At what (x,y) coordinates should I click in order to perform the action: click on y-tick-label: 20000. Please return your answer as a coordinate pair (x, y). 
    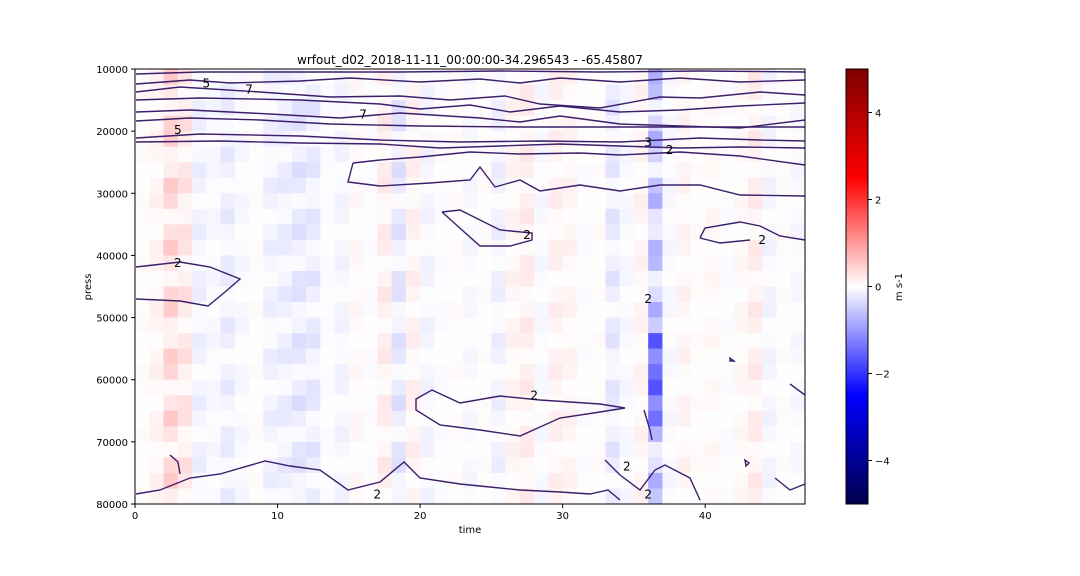
    Looking at the image, I should click on (112, 132).